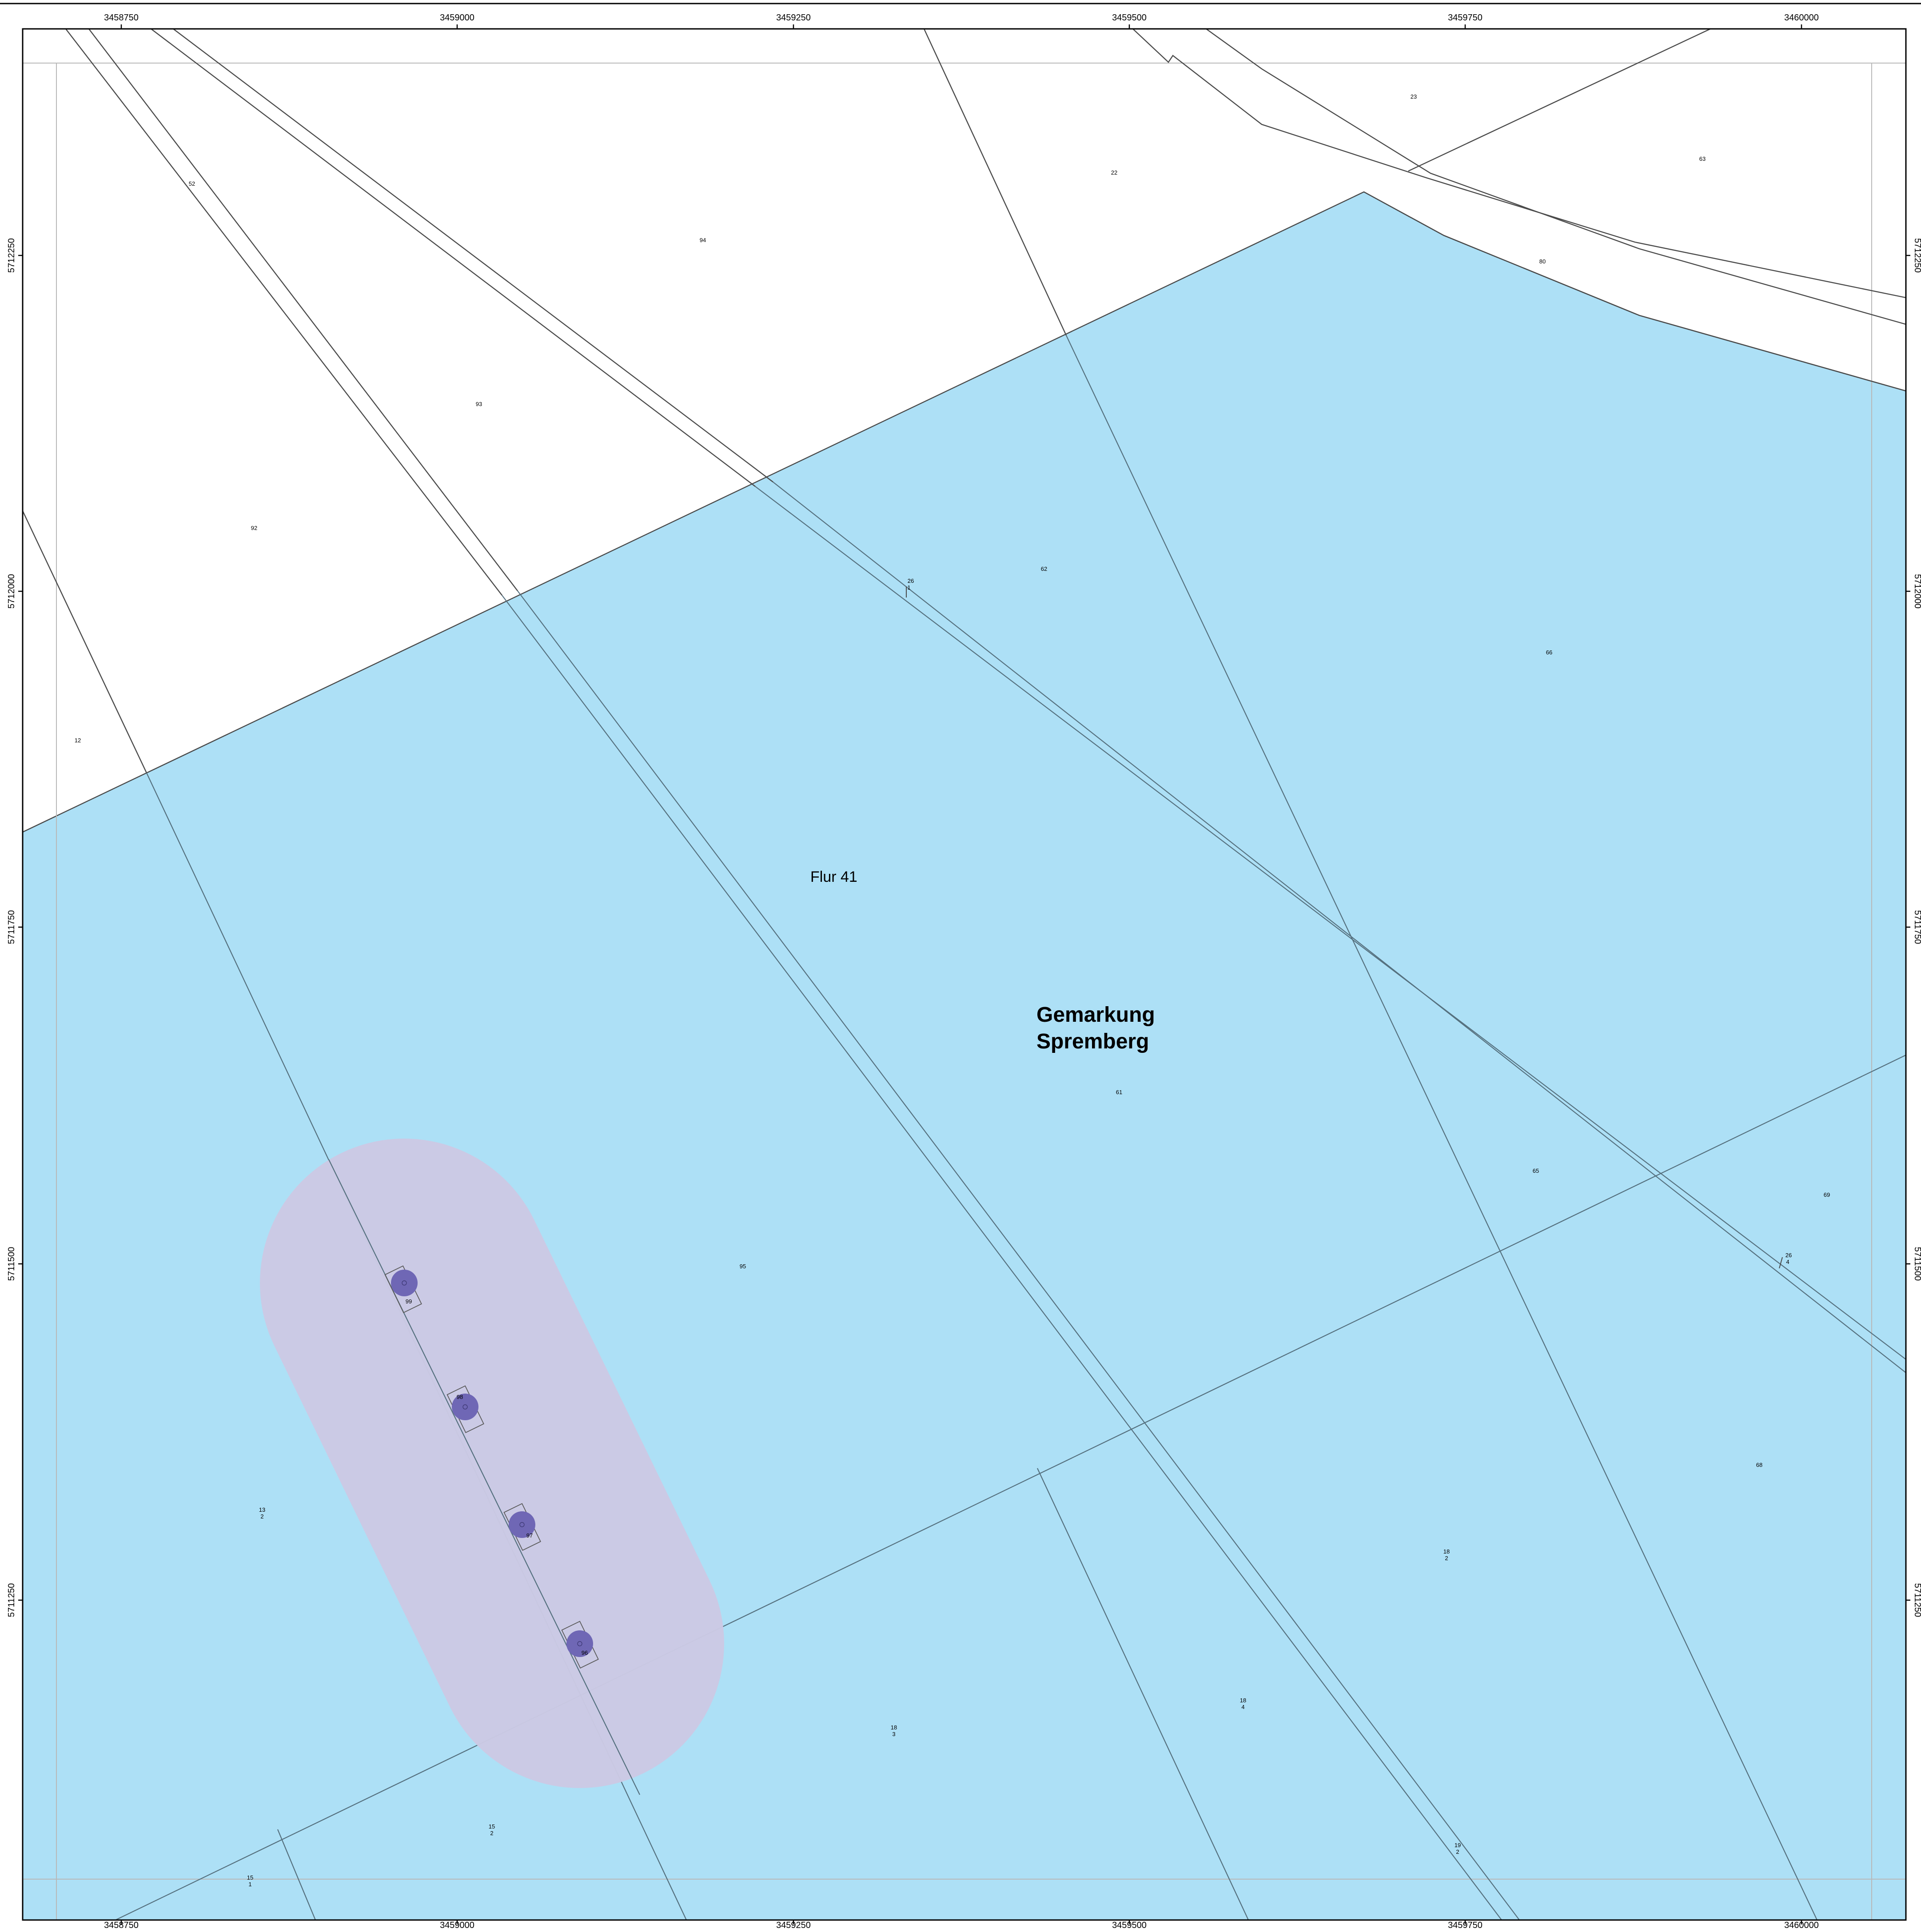 The width and height of the screenshot is (1921, 1932). I want to click on gemarkung-name-label: Spremberg, so click(1092, 1041).